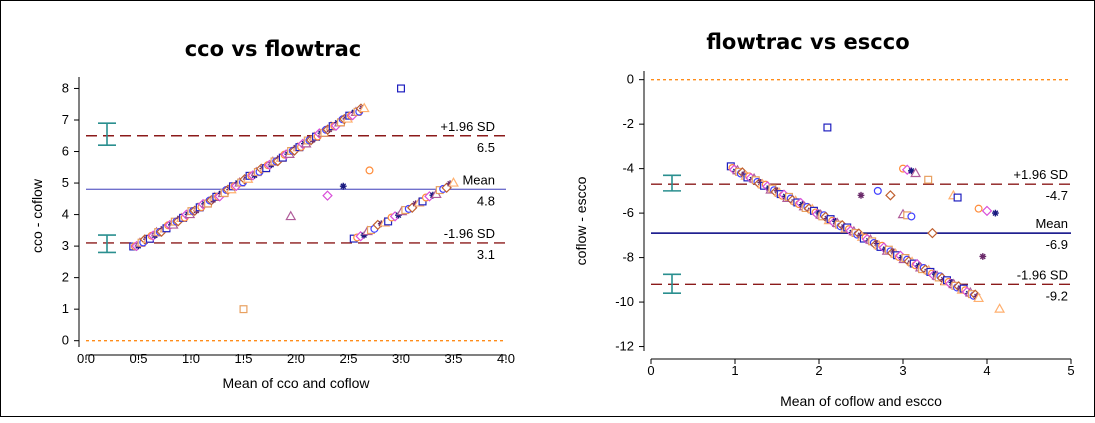 The width and height of the screenshot is (1095, 423). Describe the element at coordinates (624, 346) in the screenshot. I see `y-tick-label: -12` at that location.